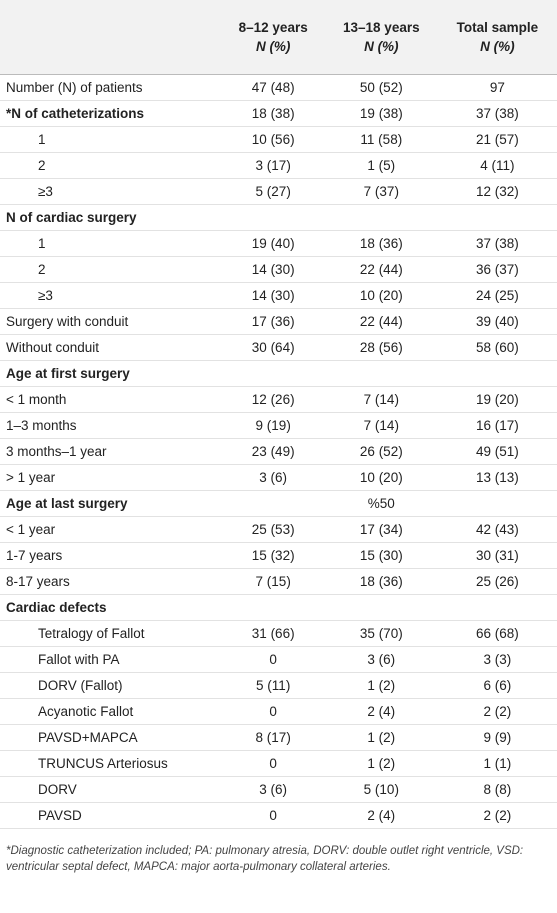  Describe the element at coordinates (278, 477) in the screenshot. I see `table-row: > 1 year 3 (6) 10 (20) 13 (13)` at that location.